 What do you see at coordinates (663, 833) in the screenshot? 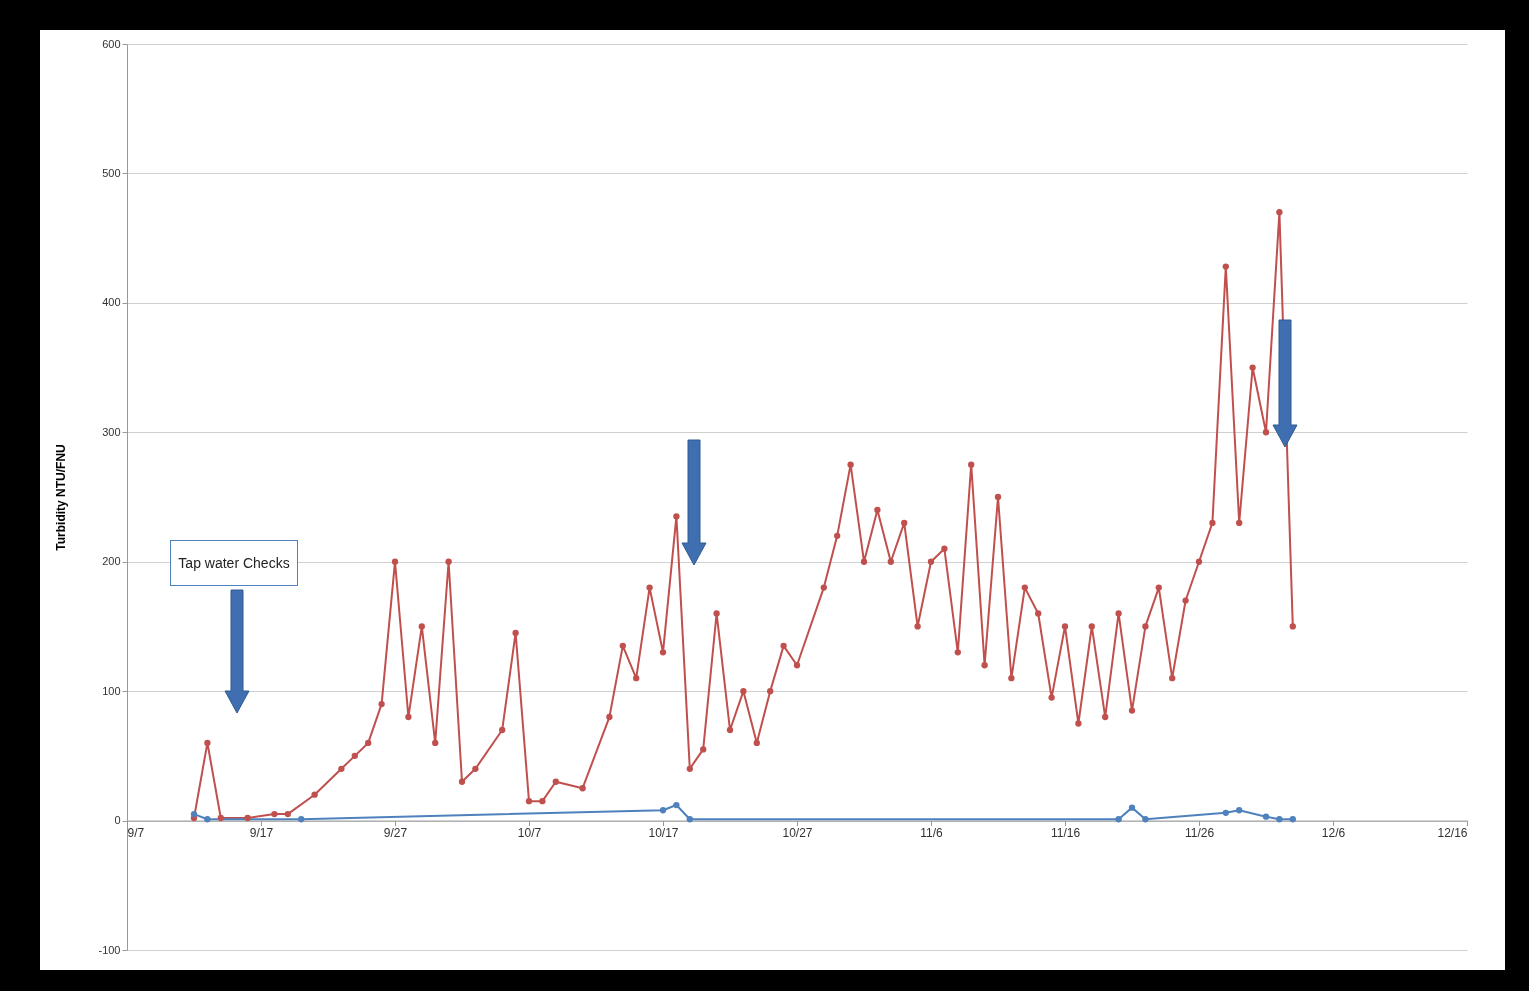
I see `x-tick-label: 10/17` at bounding box center [663, 833].